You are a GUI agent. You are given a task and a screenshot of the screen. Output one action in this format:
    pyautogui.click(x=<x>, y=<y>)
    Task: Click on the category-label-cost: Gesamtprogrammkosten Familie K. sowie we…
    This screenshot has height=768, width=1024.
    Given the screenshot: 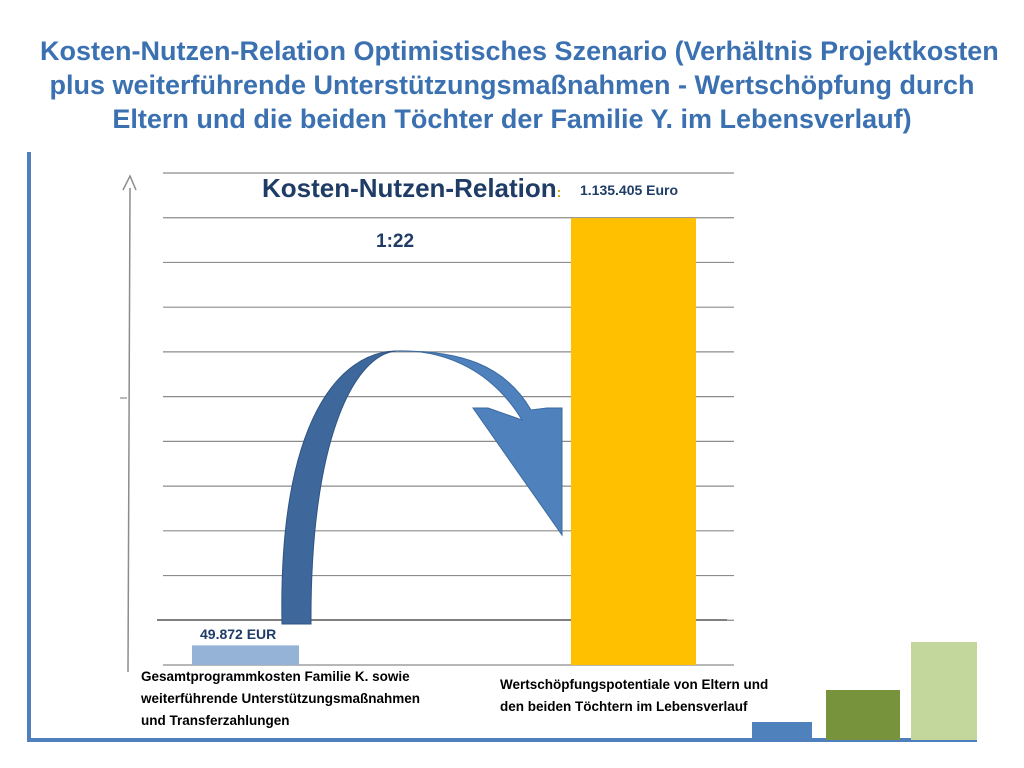 What is the action you would take?
    pyautogui.click(x=280, y=699)
    